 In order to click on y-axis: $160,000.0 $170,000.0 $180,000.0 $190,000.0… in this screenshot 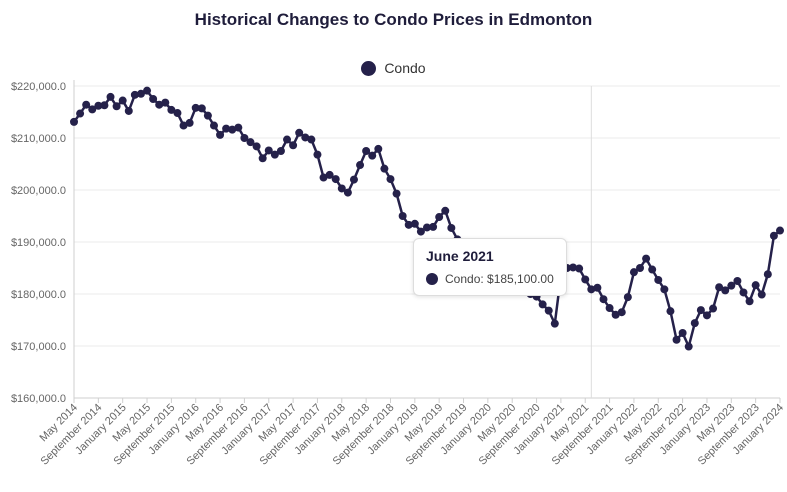, I will do `click(43, 242)`.